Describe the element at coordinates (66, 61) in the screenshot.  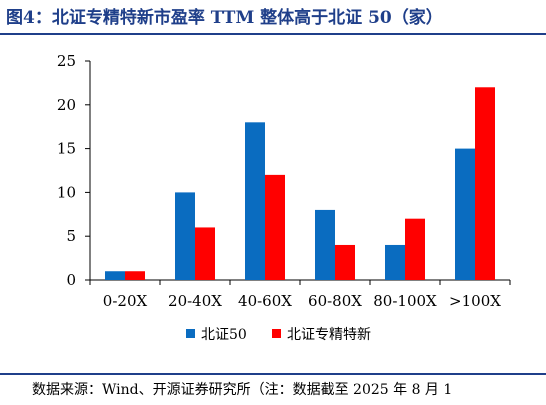
I see `y-tick-label: 25` at that location.